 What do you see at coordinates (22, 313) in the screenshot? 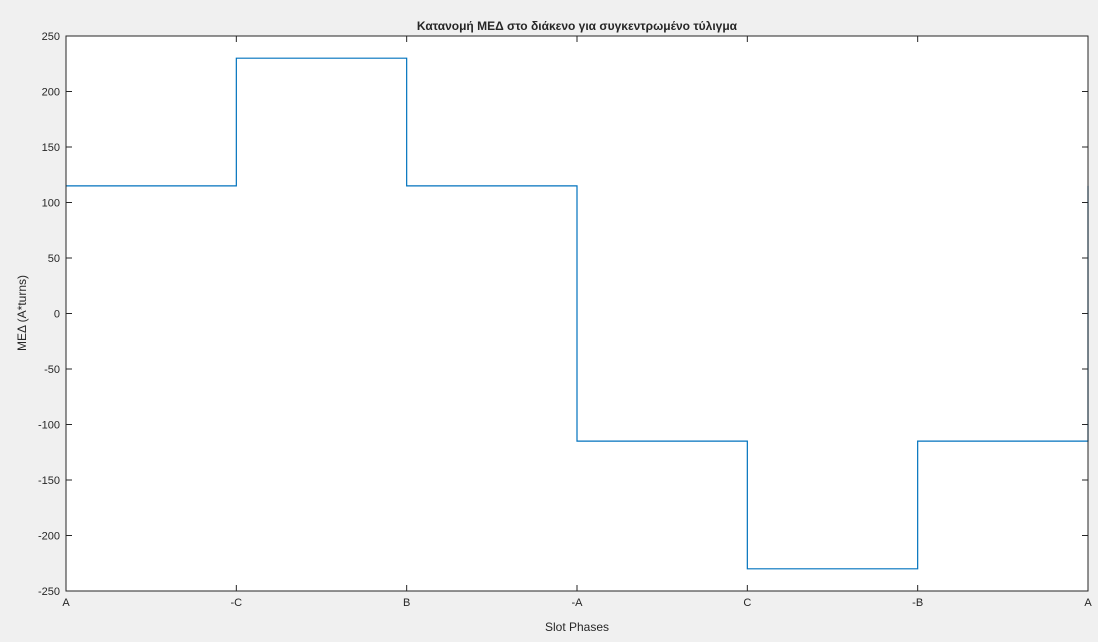
I see `y-axis-label: ΜΕΔ (A*turns)` at bounding box center [22, 313].